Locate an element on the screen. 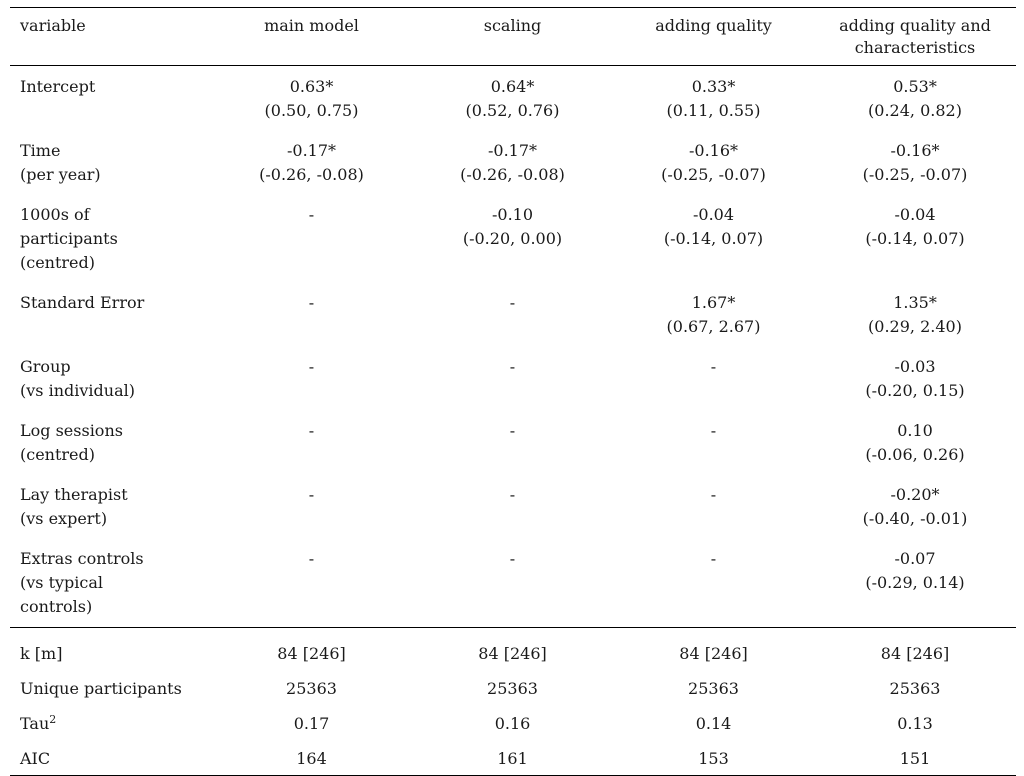 Image resolution: width=1024 pixels, height=776 pixels. stat-label-superscript: 2 is located at coordinates (53, 719).